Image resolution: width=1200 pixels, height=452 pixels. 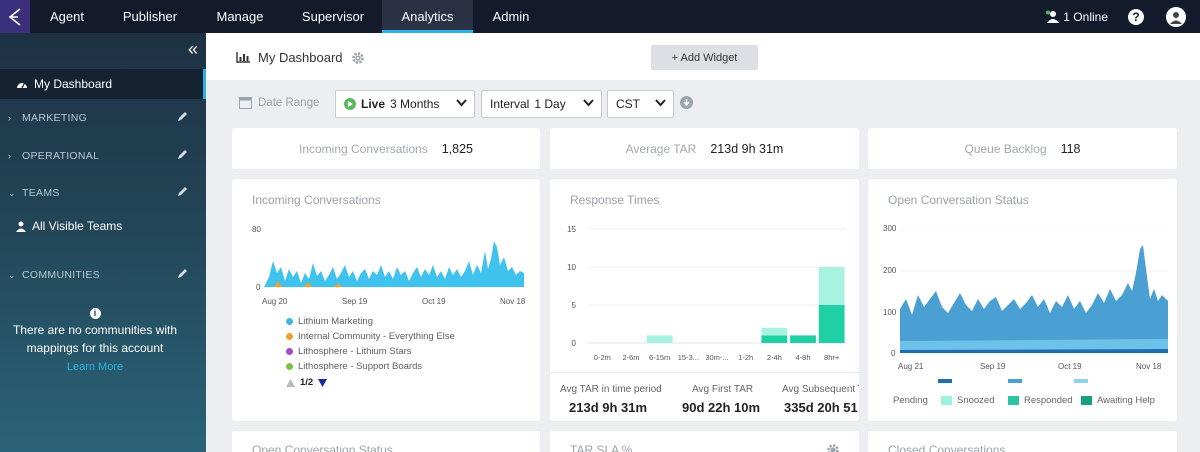 What do you see at coordinates (386, 148) in the screenshot?
I see `stat-incoming-conversations: Incoming Conversations 1,825` at bounding box center [386, 148].